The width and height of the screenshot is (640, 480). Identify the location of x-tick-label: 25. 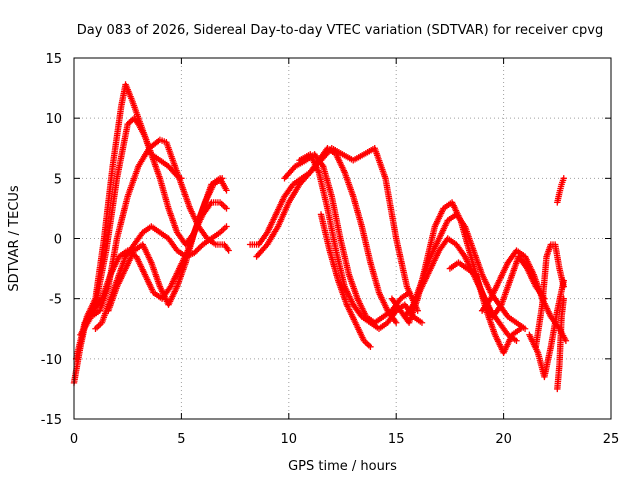
(611, 439).